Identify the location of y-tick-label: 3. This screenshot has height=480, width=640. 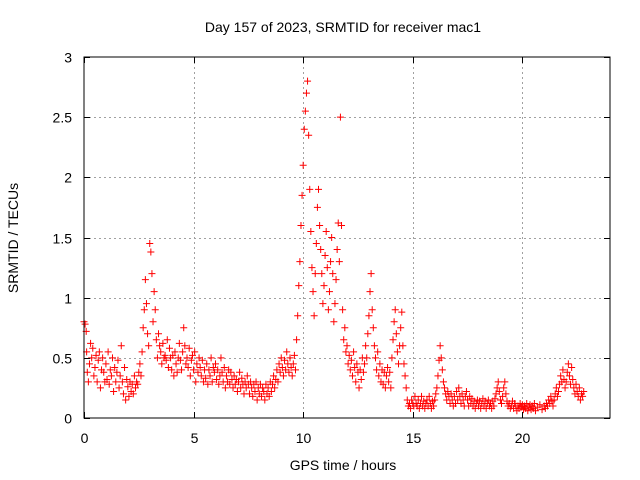
(68, 58).